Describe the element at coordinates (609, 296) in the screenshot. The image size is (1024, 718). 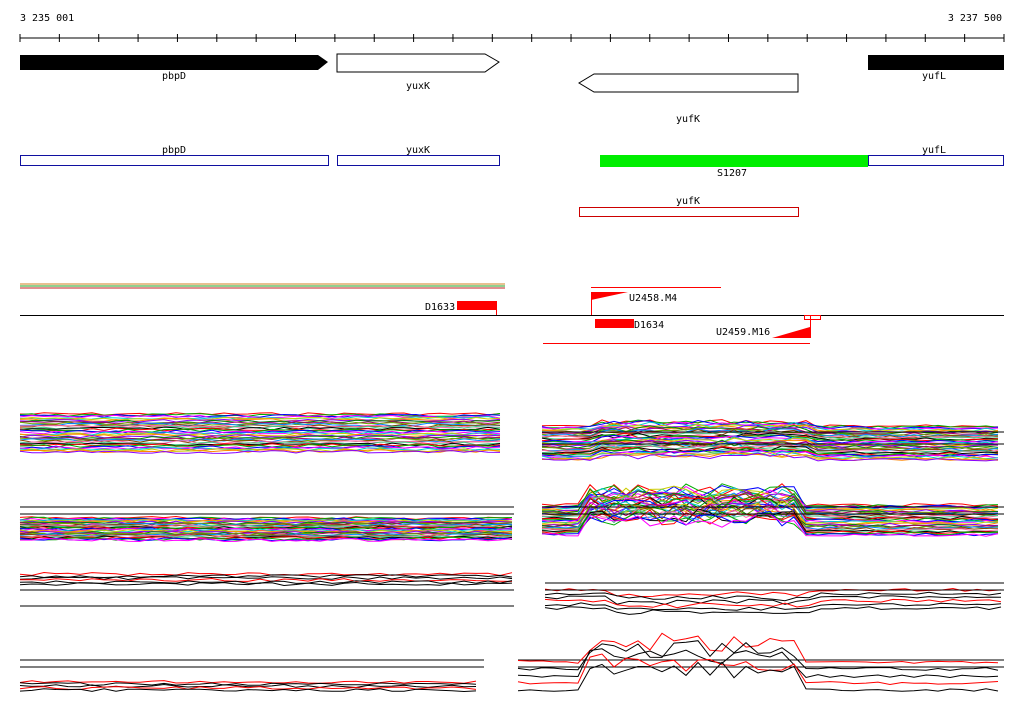
I see `feature-u2458` at that location.